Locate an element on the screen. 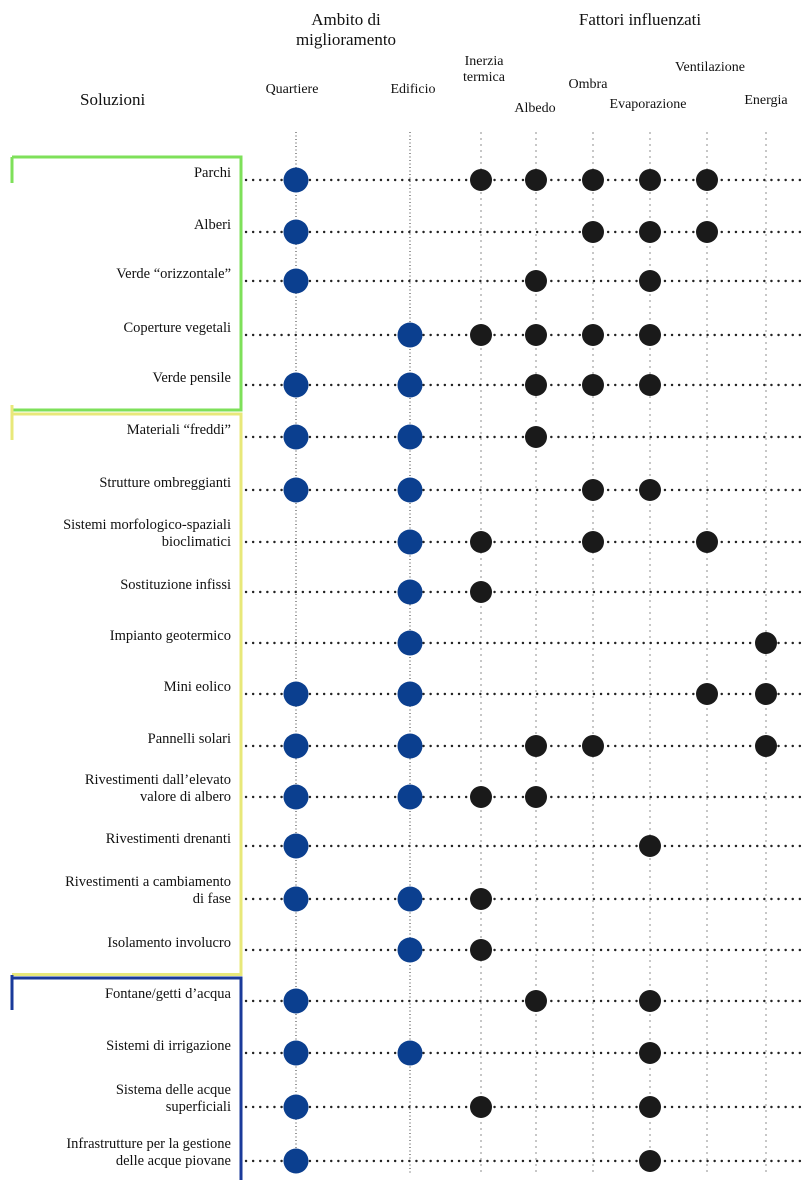  matrix-row: Fontane/getti d’acqua is located at coordinates (453, 1000).